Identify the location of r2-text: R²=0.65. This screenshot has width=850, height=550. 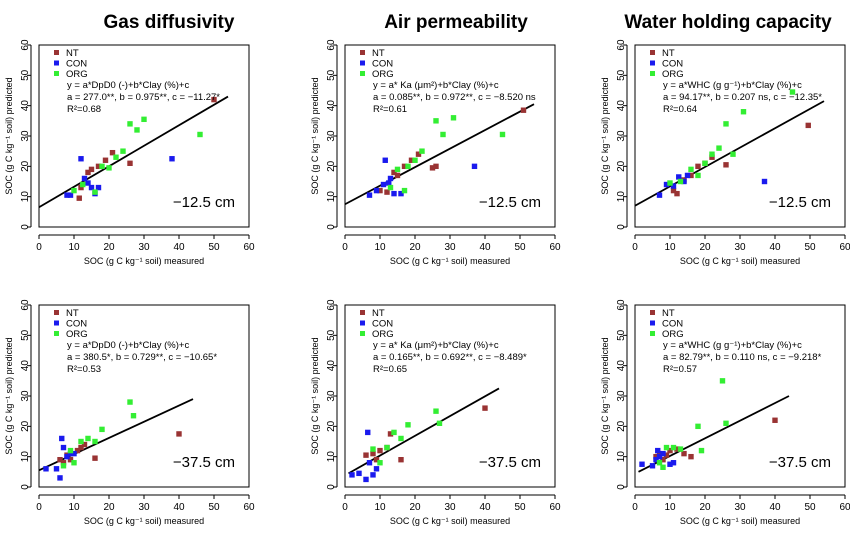
(390, 369).